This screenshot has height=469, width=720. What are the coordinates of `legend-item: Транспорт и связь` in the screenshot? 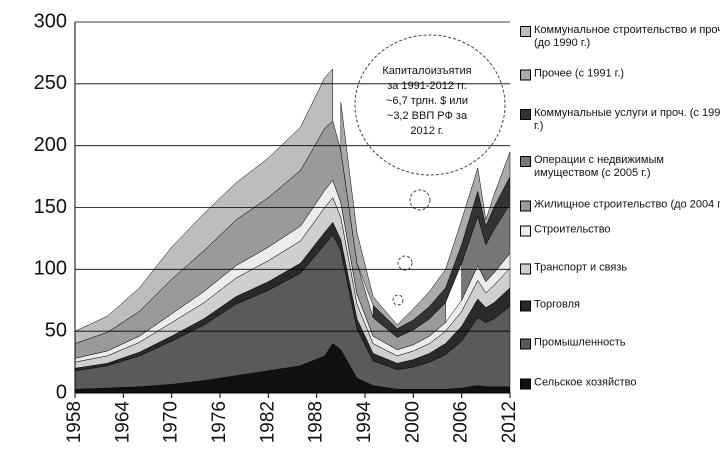 It's located at (620, 268).